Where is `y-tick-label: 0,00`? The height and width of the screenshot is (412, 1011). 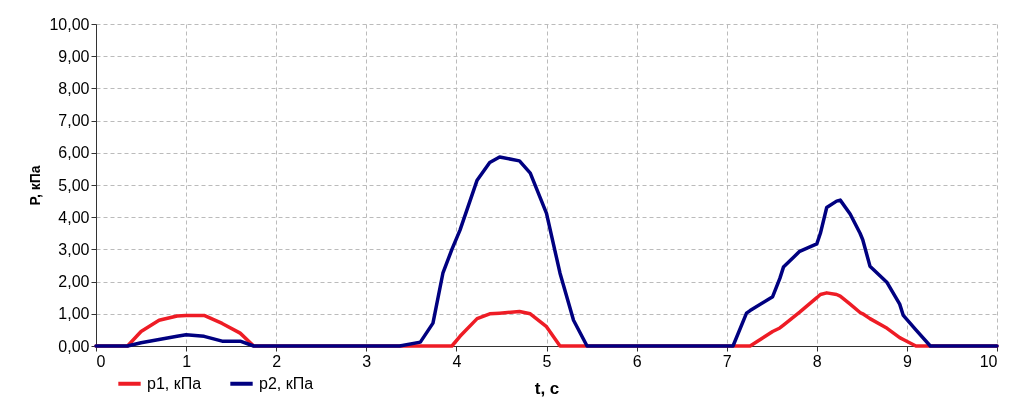
y-tick-label: 0,00 is located at coordinates (74, 346).